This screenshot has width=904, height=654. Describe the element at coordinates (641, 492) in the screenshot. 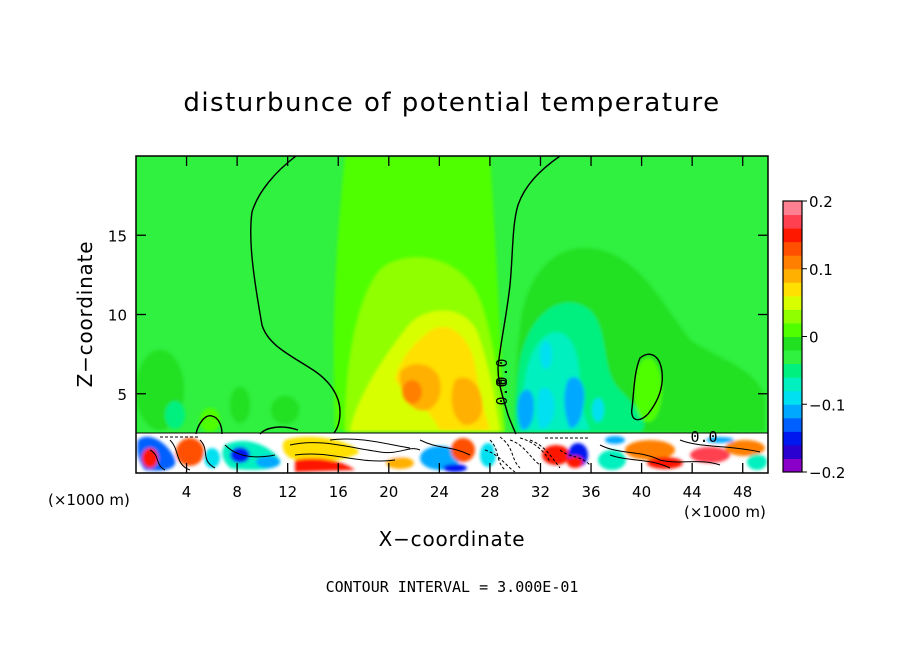

I see `x-tick-label: 40` at that location.